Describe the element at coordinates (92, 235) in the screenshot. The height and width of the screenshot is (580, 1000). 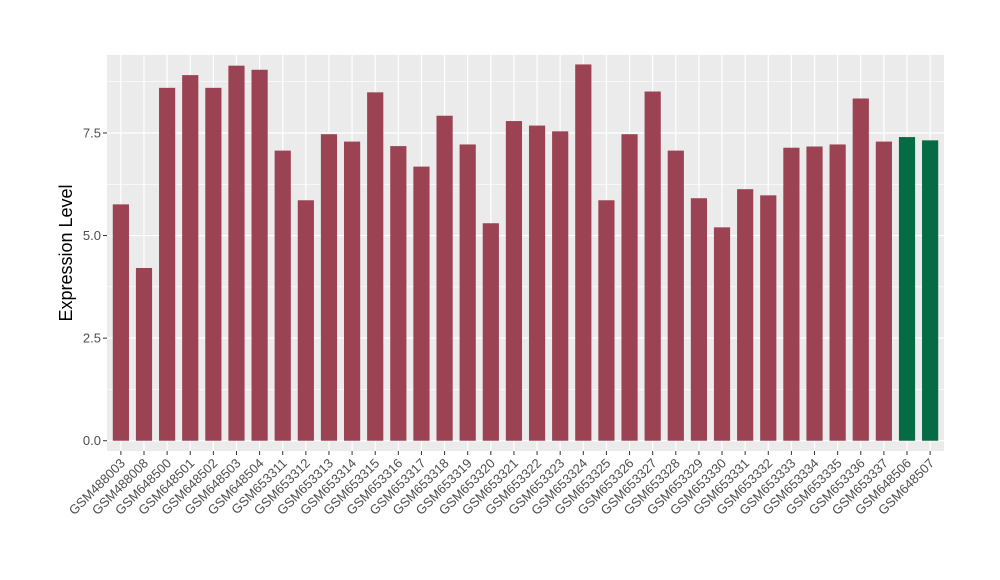
I see `y-tick-label: 5.0` at that location.